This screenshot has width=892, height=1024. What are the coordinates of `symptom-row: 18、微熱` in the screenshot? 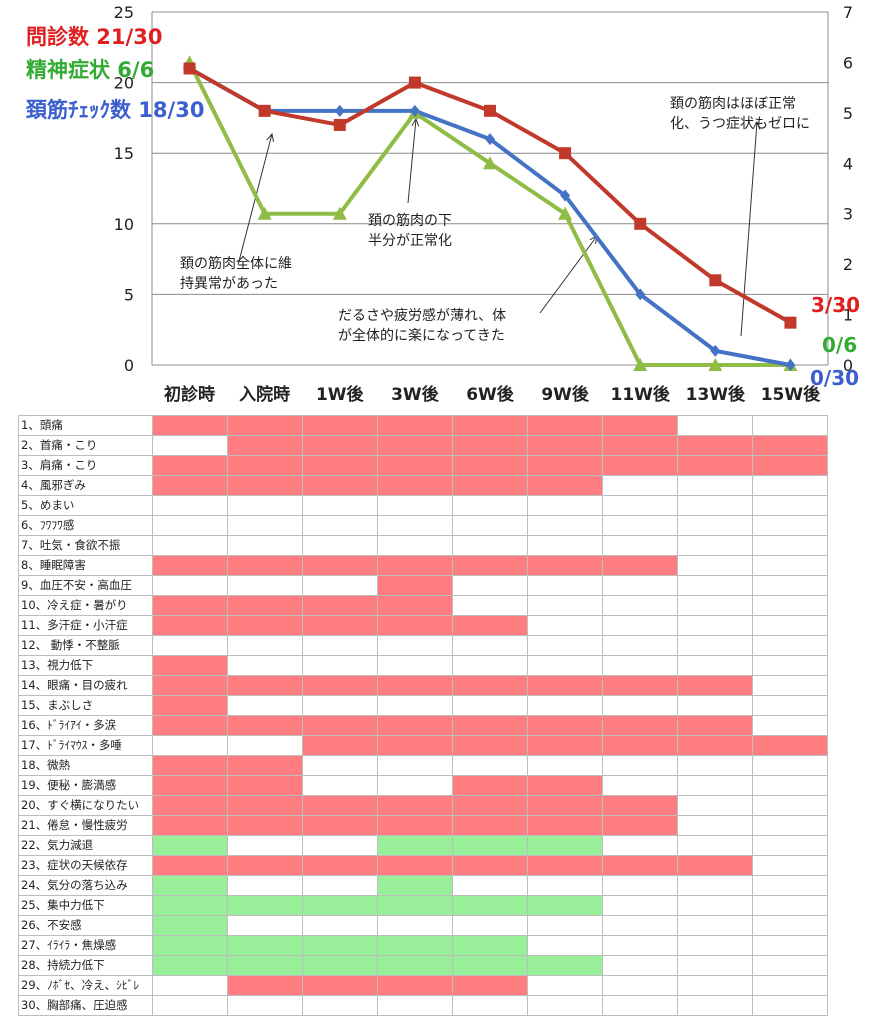 It's located at (423, 765).